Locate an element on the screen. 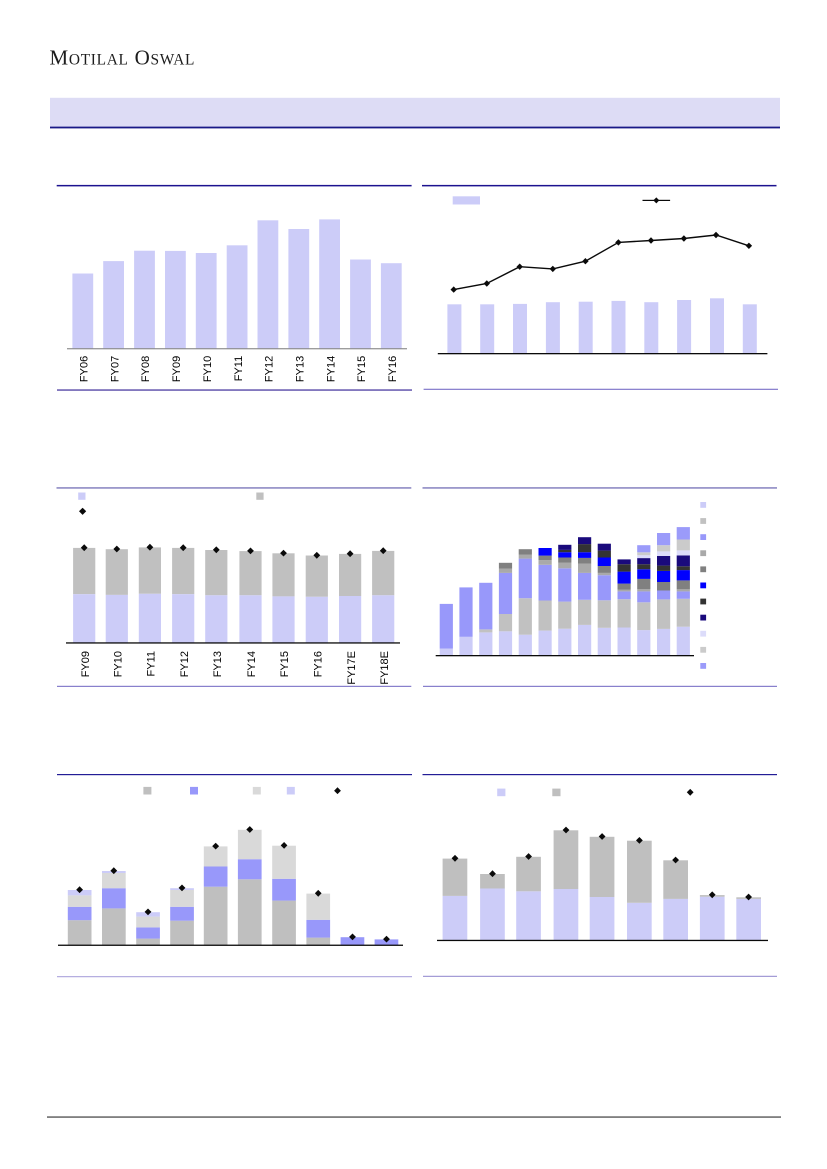 The image size is (827, 1169). svg-text: MOTILAL OSWAL is located at coordinates (123, 57).